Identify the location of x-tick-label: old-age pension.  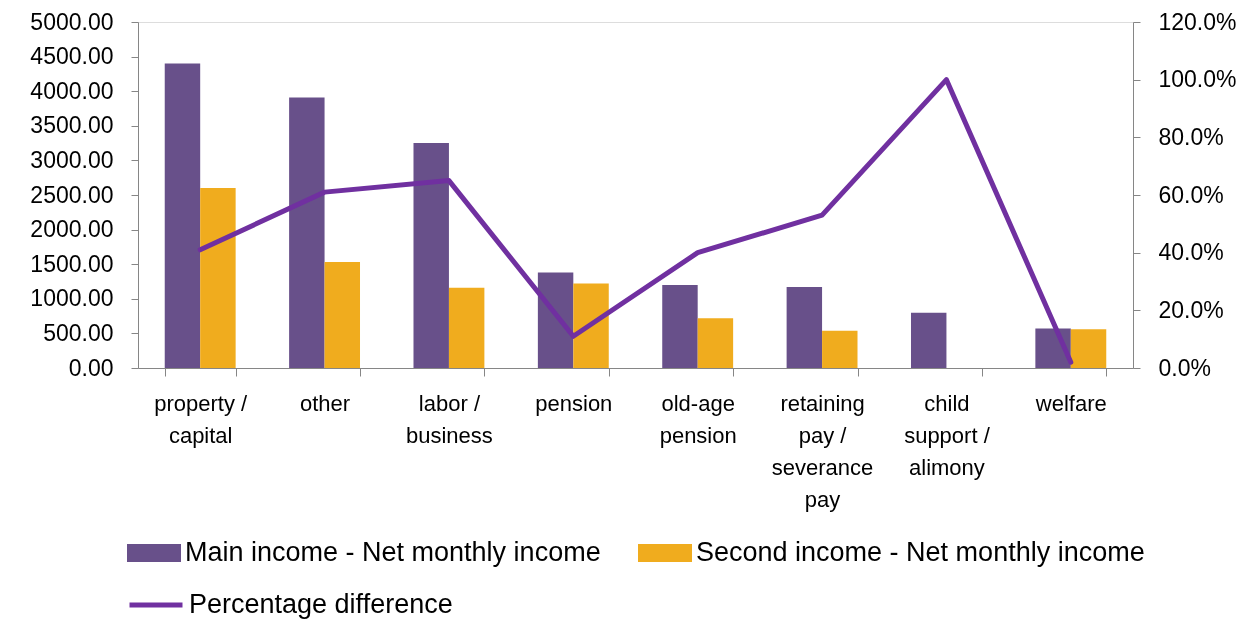
(698, 419).